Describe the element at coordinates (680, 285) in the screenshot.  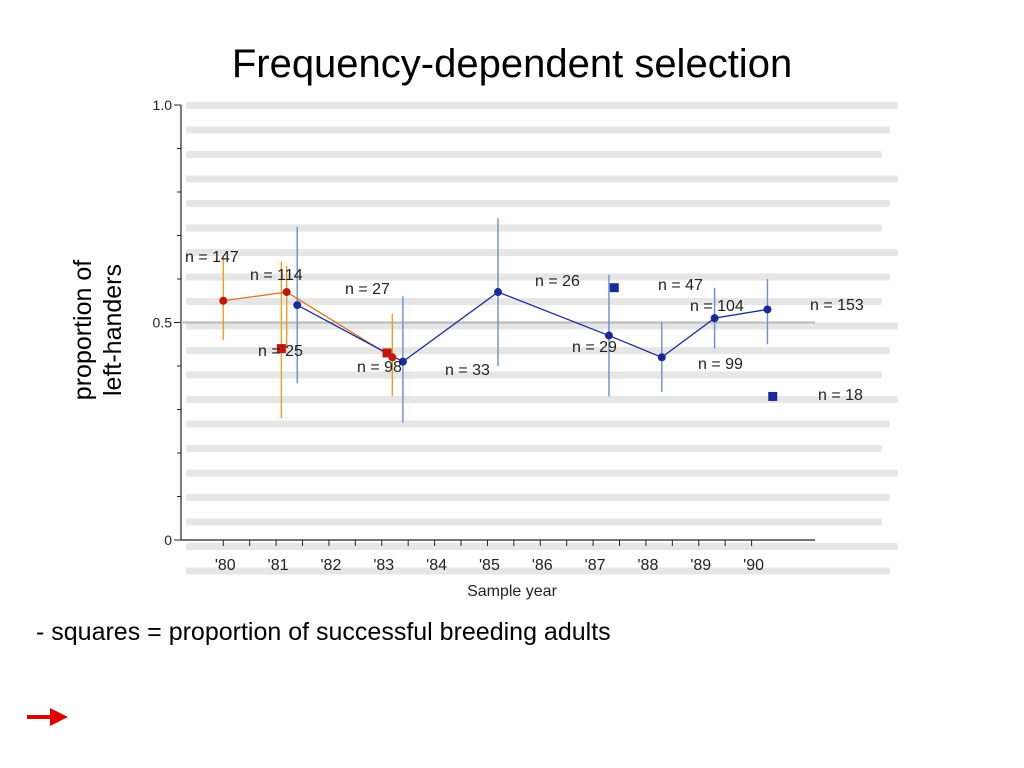
I see `n-label: n = 47` at that location.